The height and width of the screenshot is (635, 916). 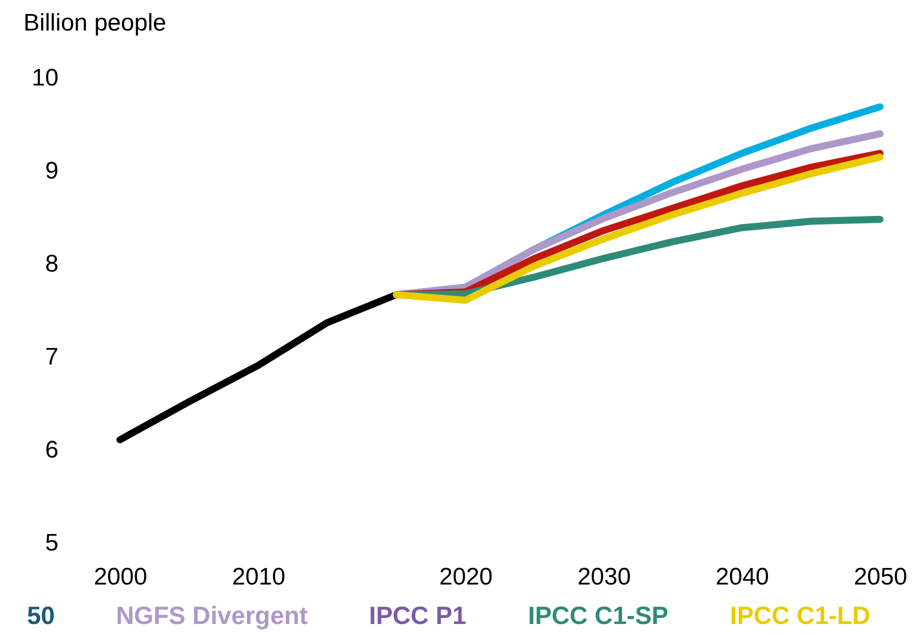 What do you see at coordinates (743, 577) in the screenshot?
I see `x-tick-label: 2040` at bounding box center [743, 577].